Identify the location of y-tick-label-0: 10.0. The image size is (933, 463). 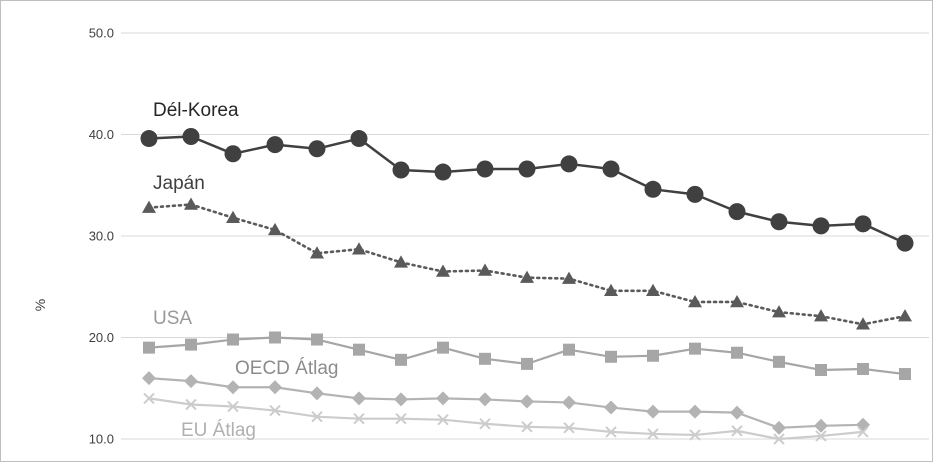
(101, 439).